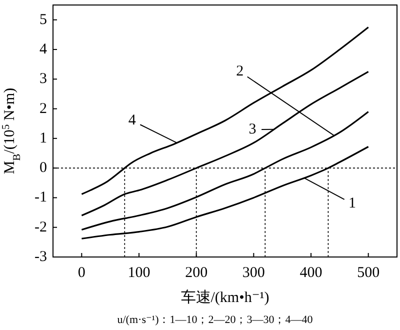  What do you see at coordinates (132, 120) in the screenshot?
I see `series-label: 4` at bounding box center [132, 120].